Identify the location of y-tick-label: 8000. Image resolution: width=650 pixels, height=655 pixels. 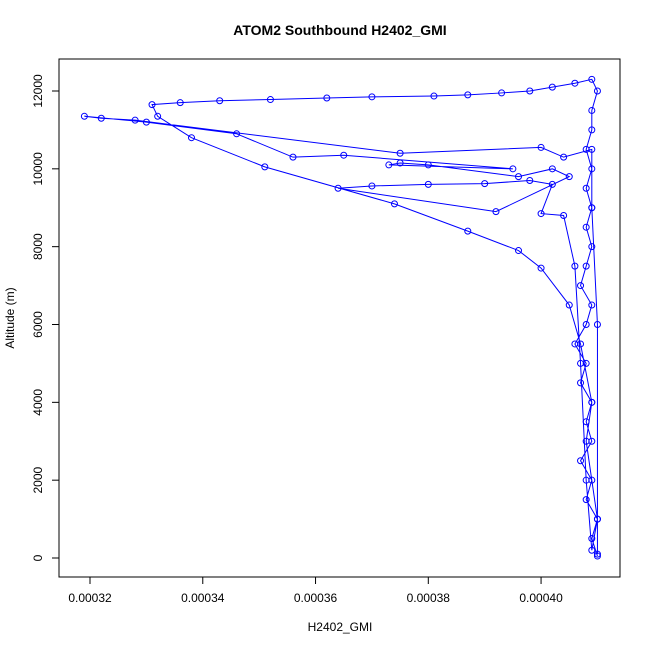
(38, 246).